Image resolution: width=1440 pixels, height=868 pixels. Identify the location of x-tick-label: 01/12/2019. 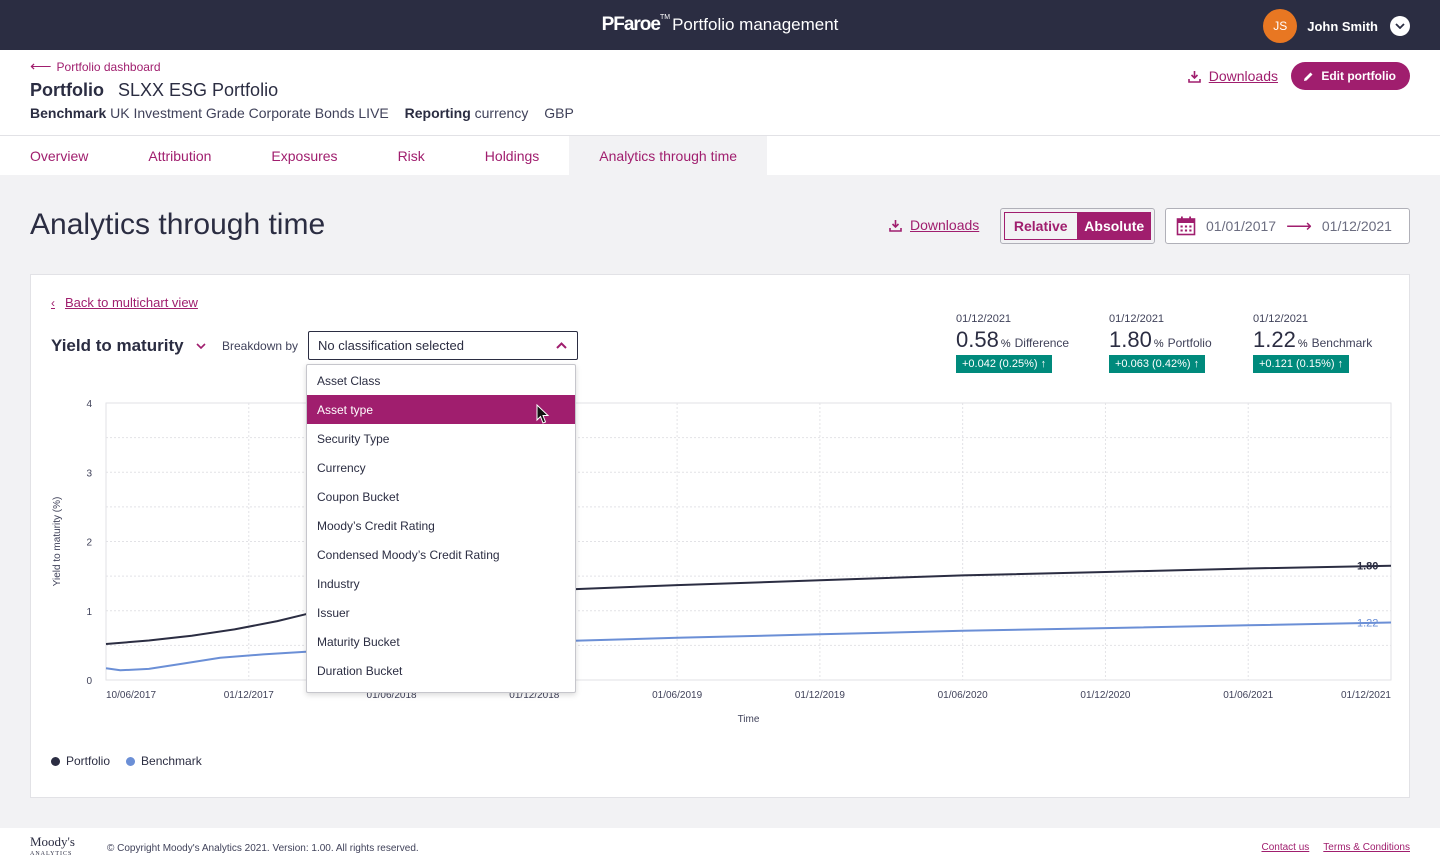
(820, 695).